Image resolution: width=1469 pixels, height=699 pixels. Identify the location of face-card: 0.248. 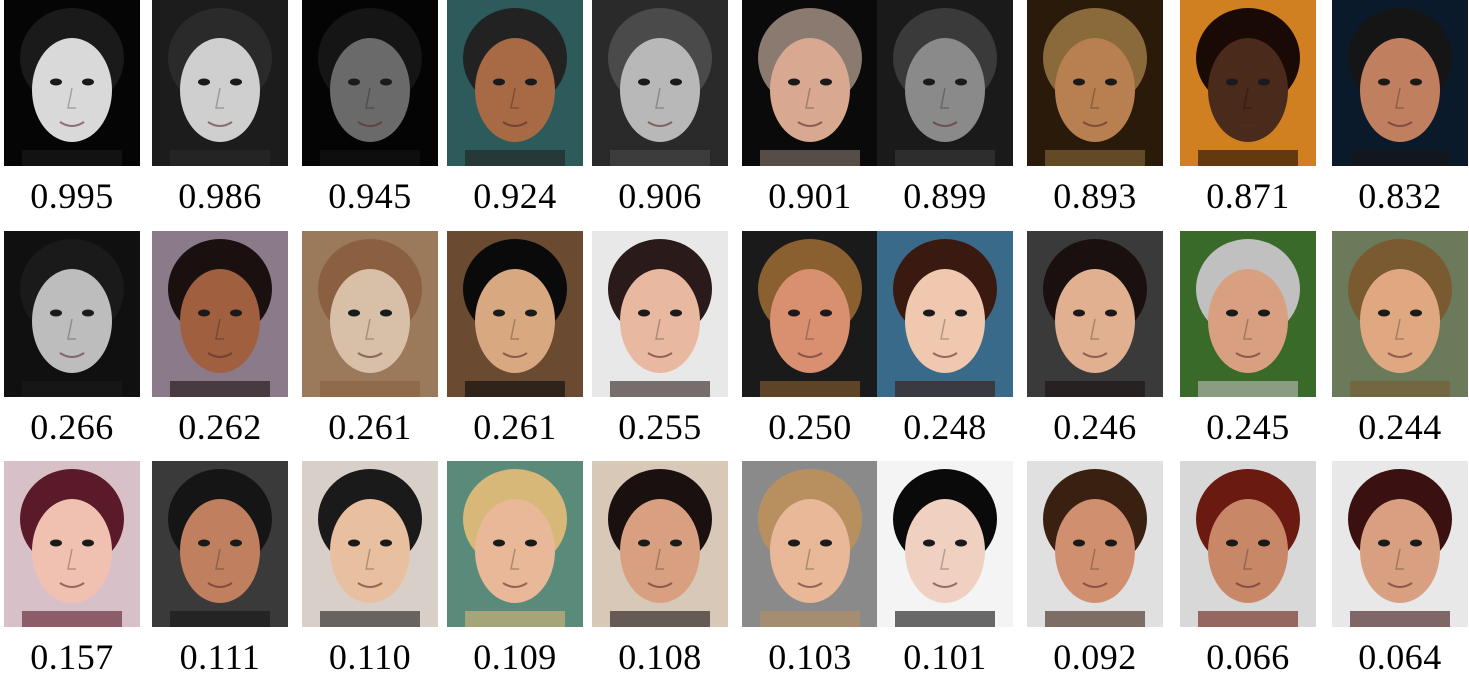
(945, 346).